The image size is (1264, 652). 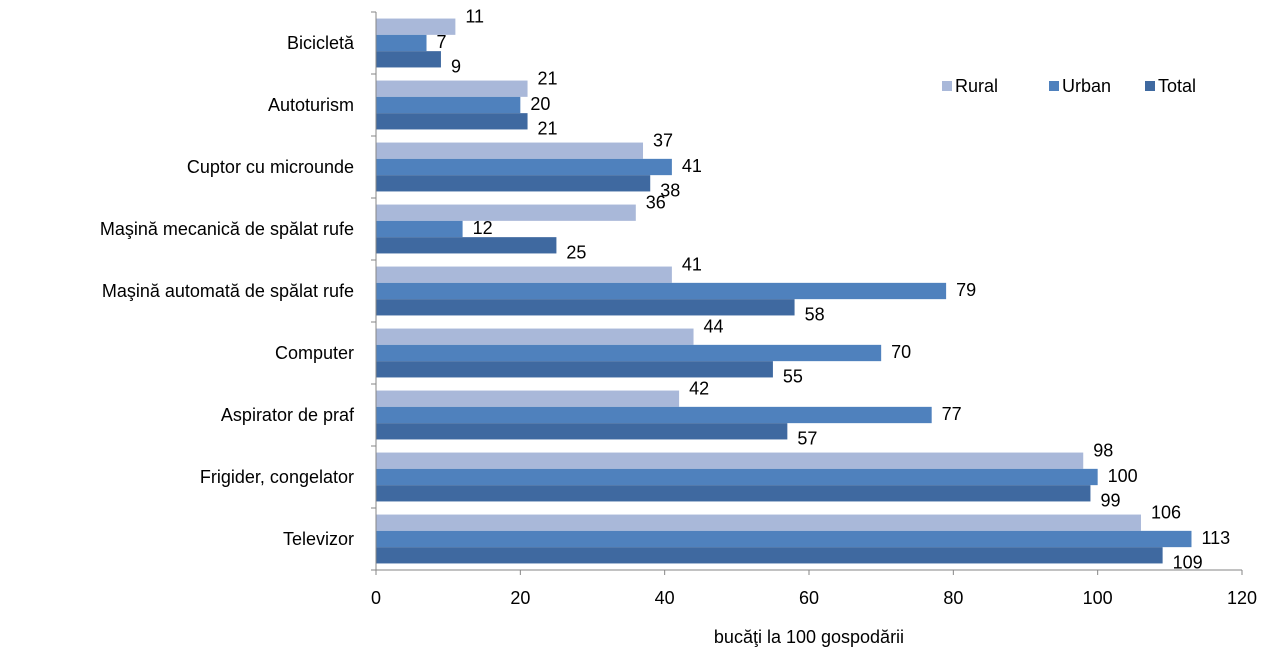 What do you see at coordinates (1188, 562) in the screenshot?
I see `data-label-total-televizor: 109` at bounding box center [1188, 562].